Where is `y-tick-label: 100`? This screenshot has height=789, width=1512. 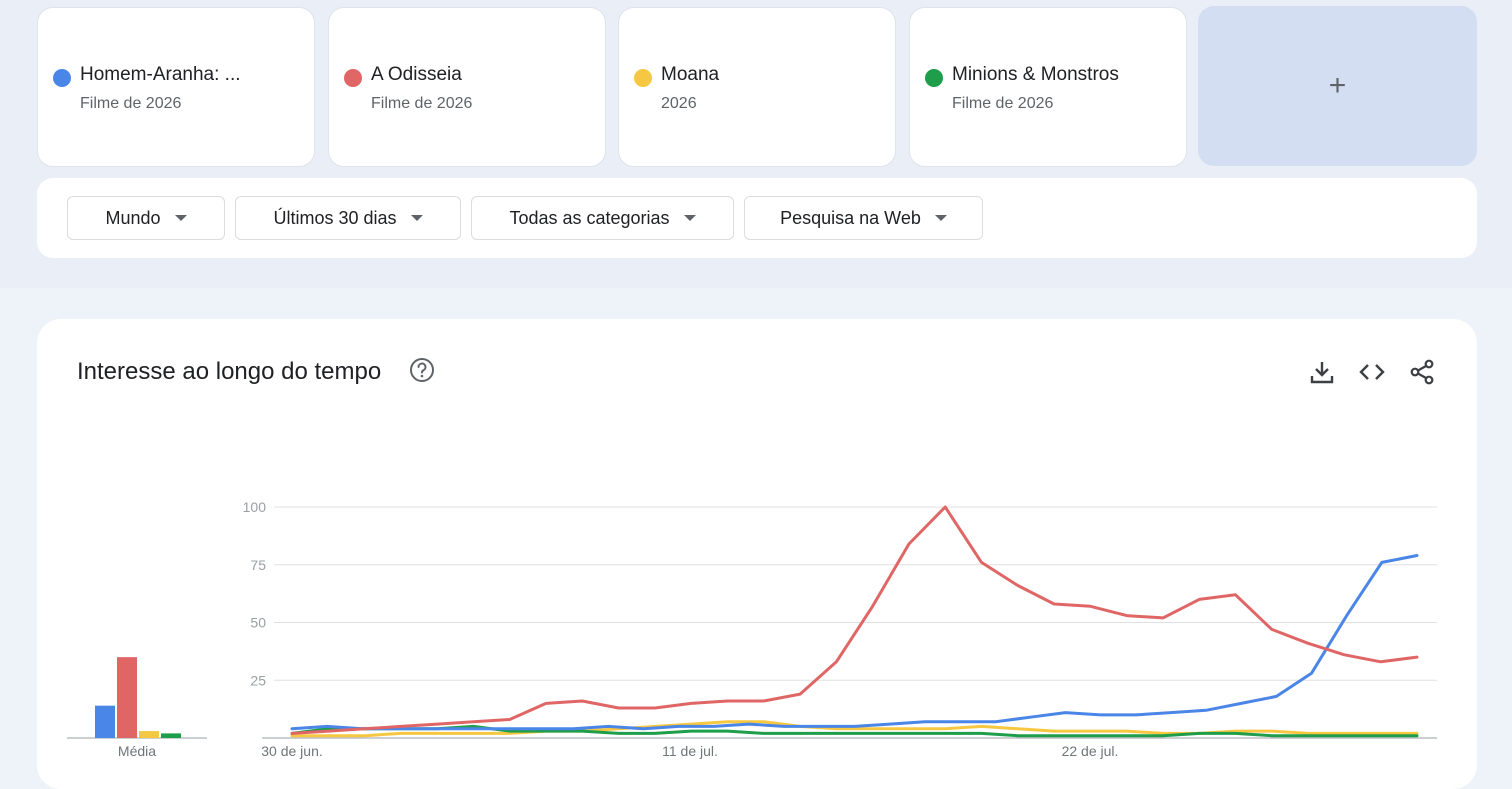 y-tick-label: 100 is located at coordinates (255, 507).